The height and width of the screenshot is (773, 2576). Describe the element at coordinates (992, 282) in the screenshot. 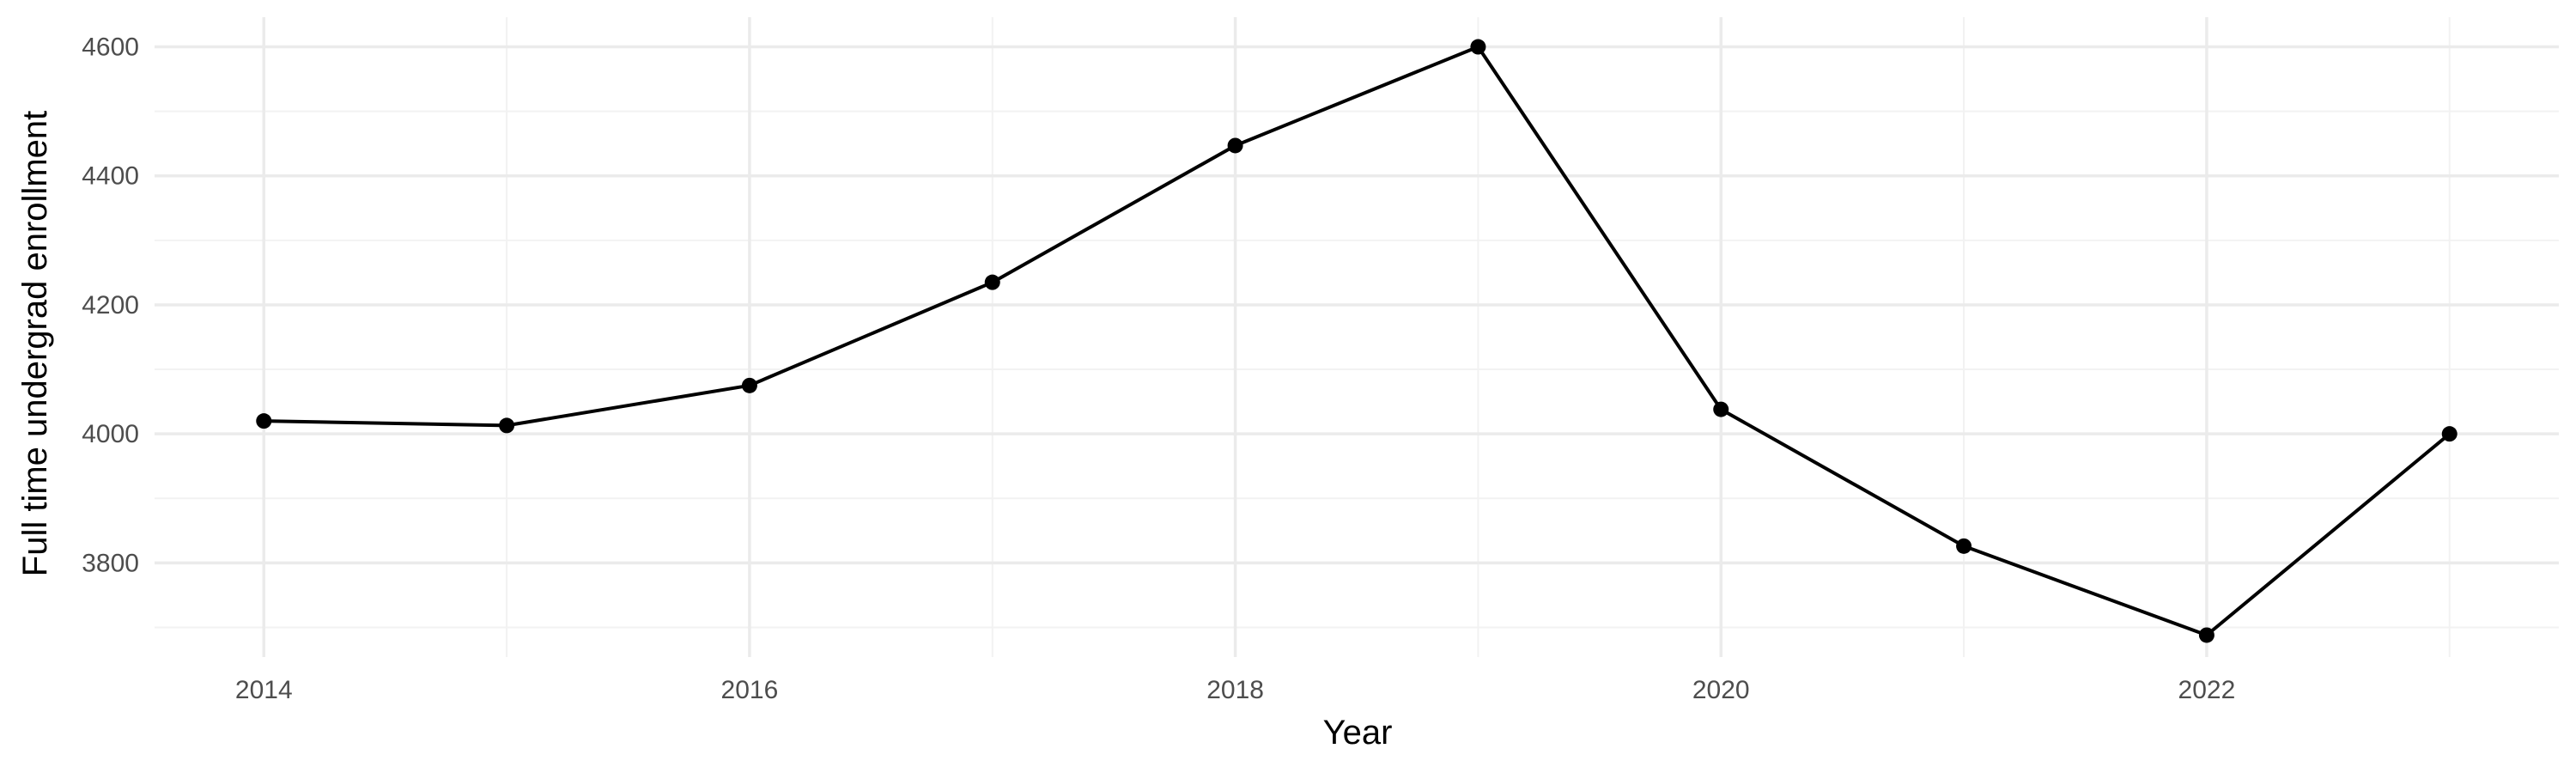

I see `data-point-2017` at that location.